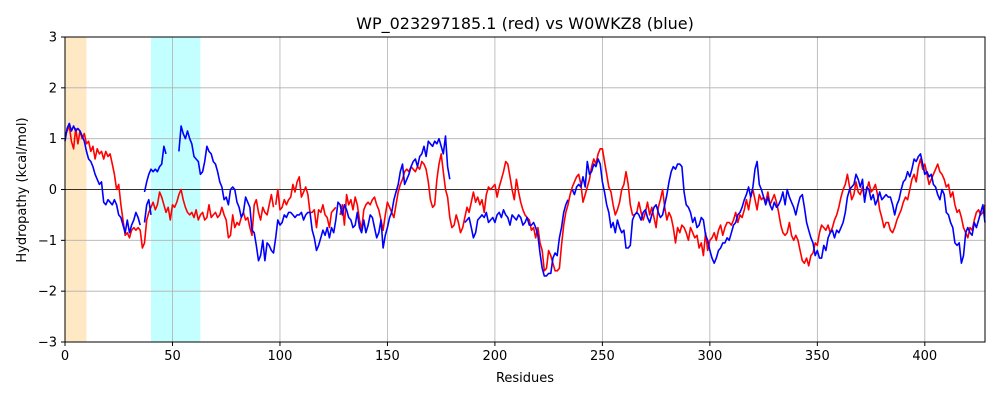  I want to click on y-tick-label: 3, so click(53, 38).